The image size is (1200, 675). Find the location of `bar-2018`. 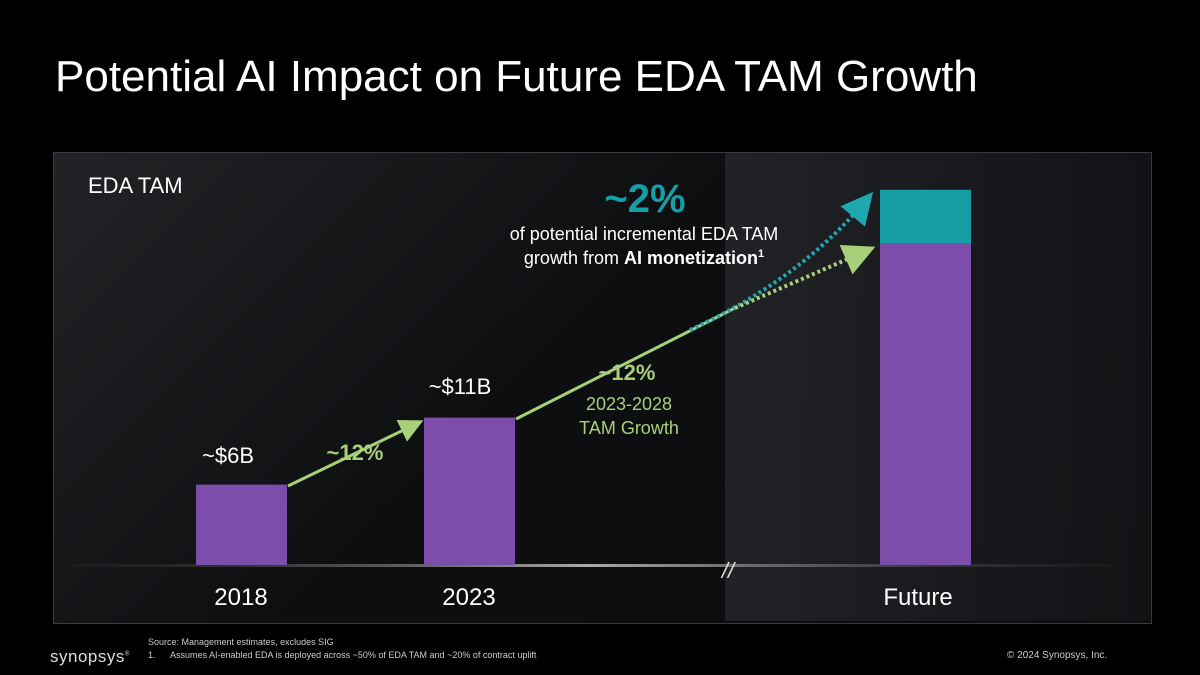

bar-2018 is located at coordinates (241, 524).